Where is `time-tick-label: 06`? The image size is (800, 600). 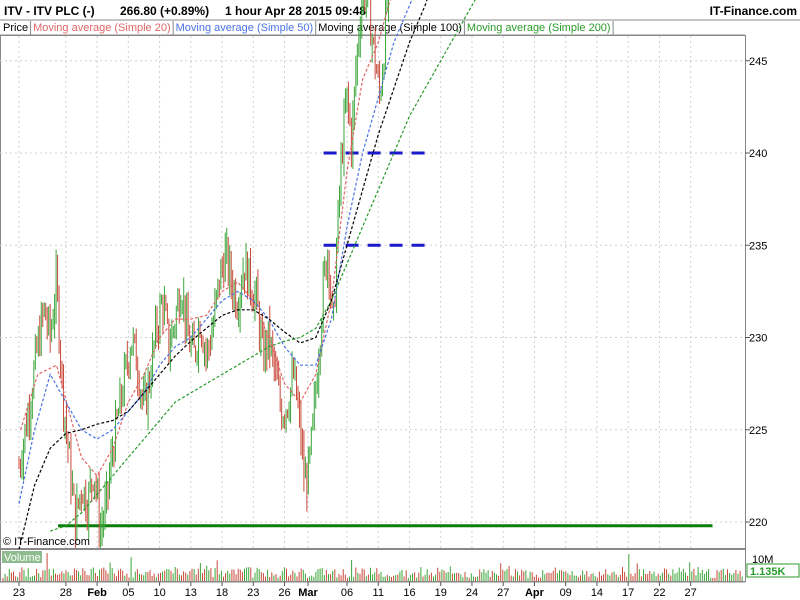
time-tick-label: 06 is located at coordinates (347, 593).